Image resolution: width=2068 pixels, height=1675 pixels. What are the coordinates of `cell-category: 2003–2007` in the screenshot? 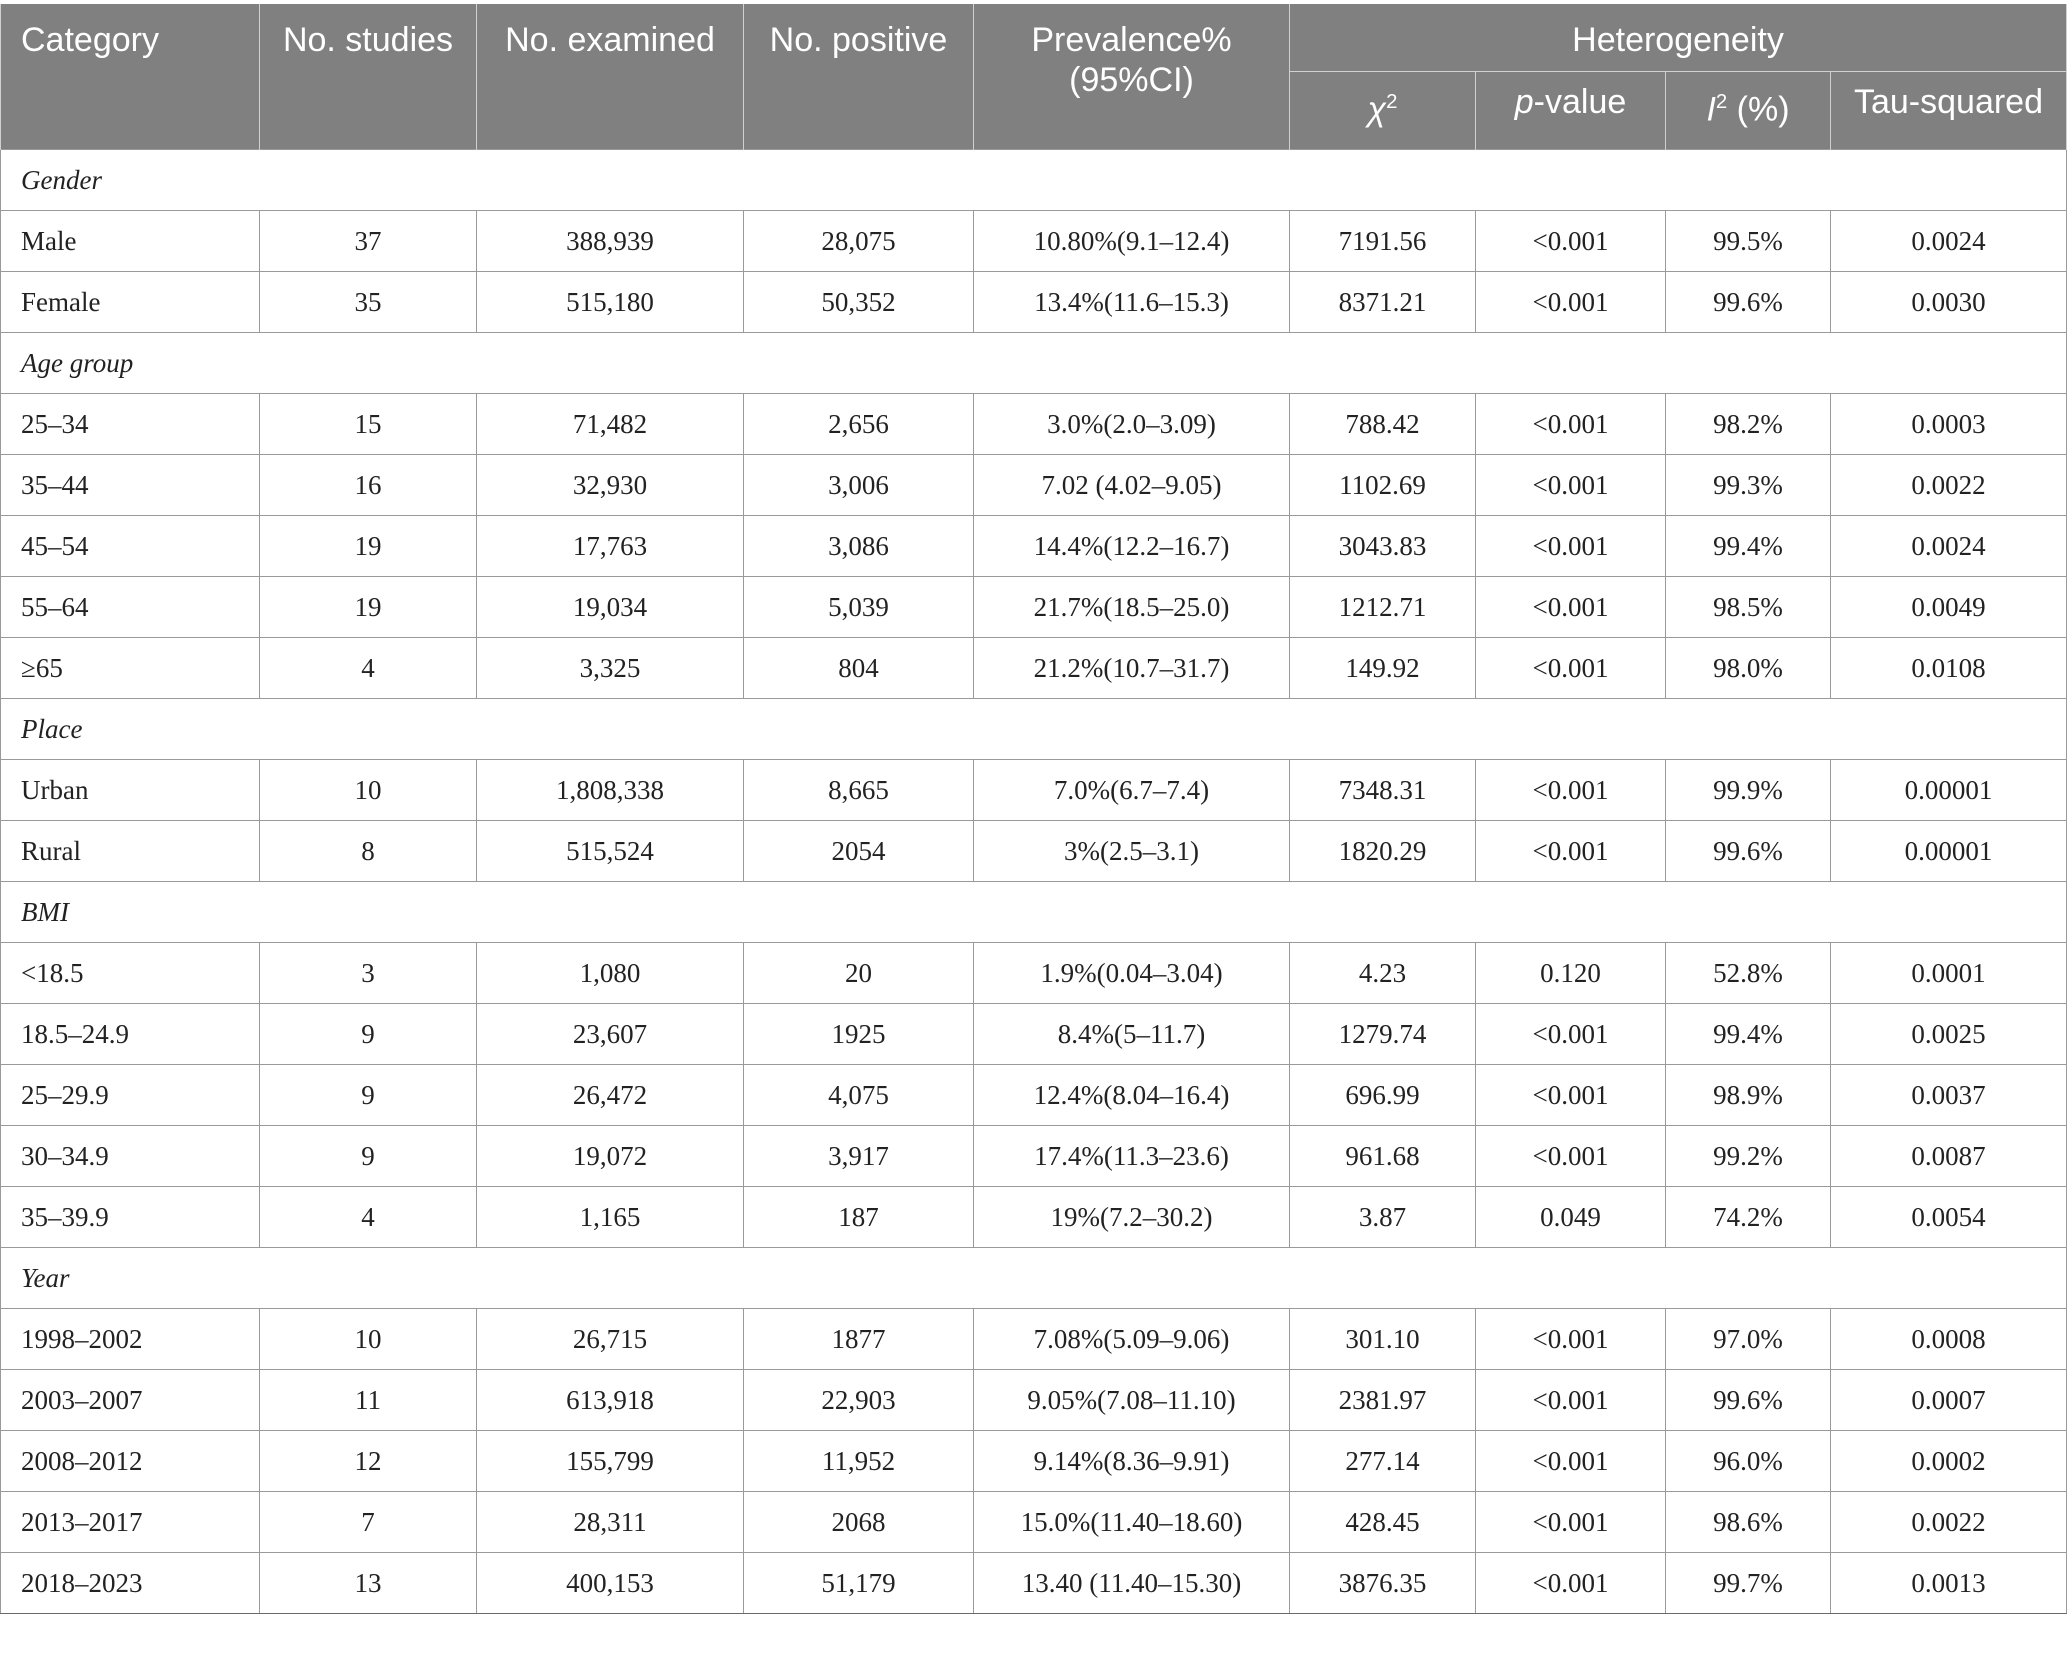 It's located at (130, 1400).